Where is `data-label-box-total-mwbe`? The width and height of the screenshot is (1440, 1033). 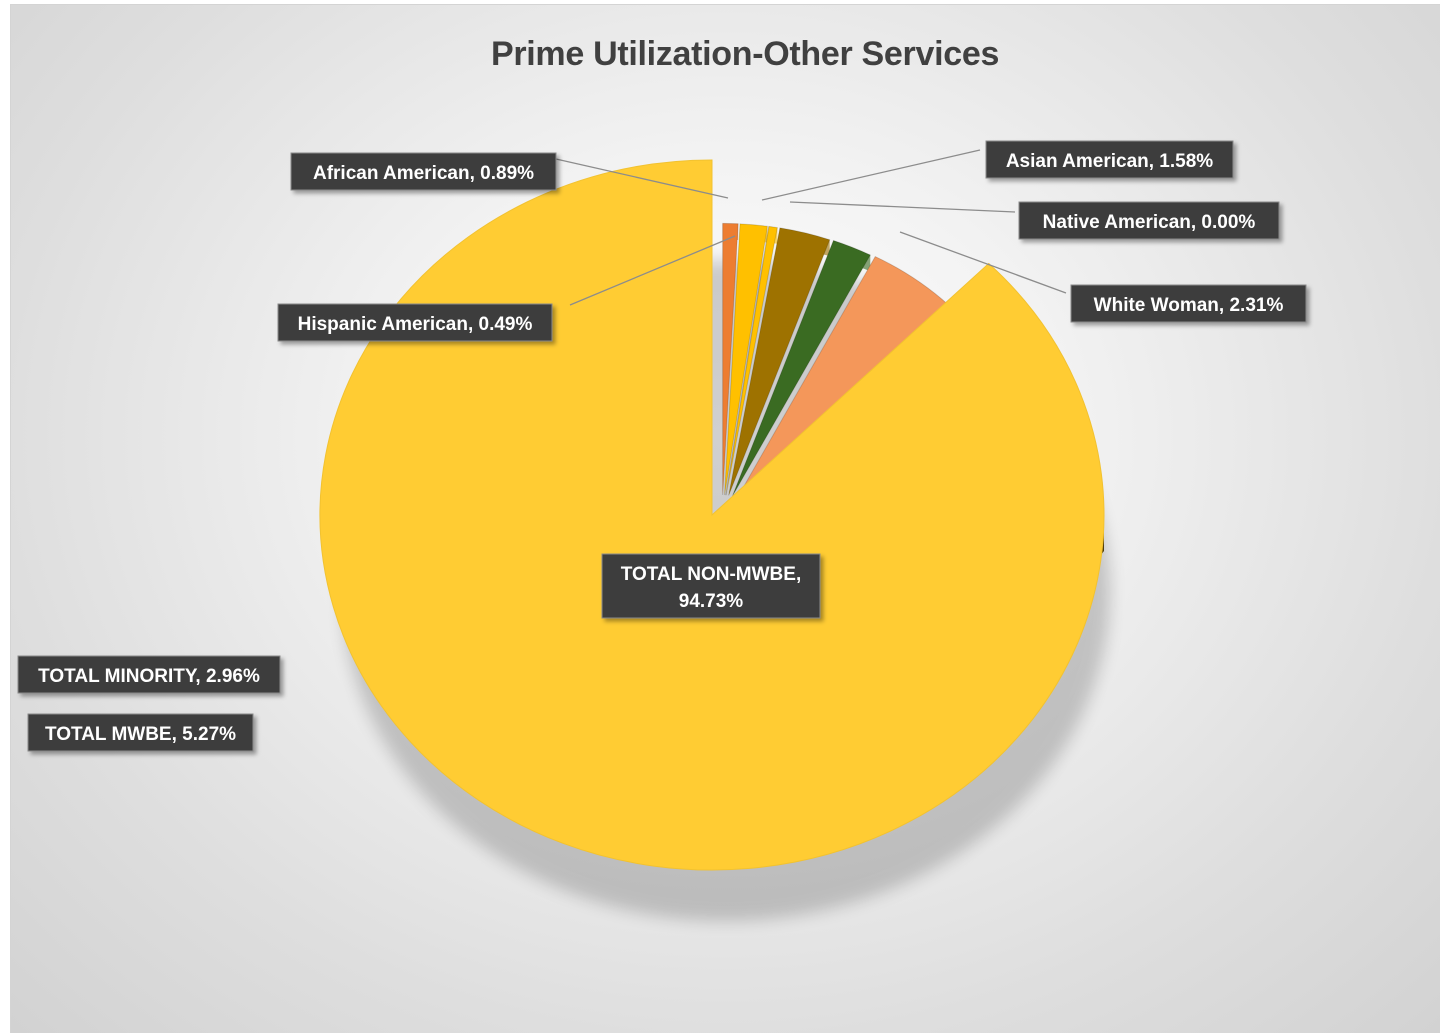 data-label-box-total-mwbe is located at coordinates (140, 732).